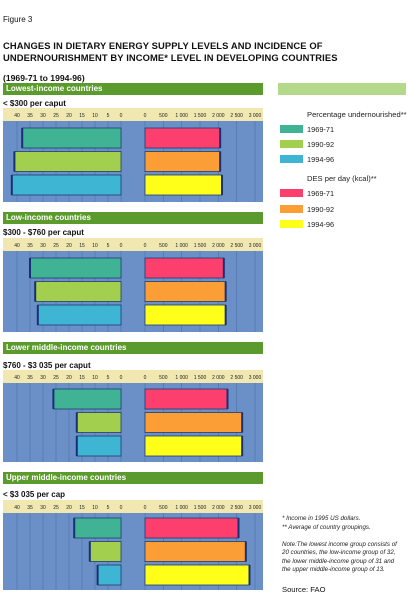 The height and width of the screenshot is (596, 409). I want to click on chart-period: (1969-71 to 1994-96), so click(44, 78).